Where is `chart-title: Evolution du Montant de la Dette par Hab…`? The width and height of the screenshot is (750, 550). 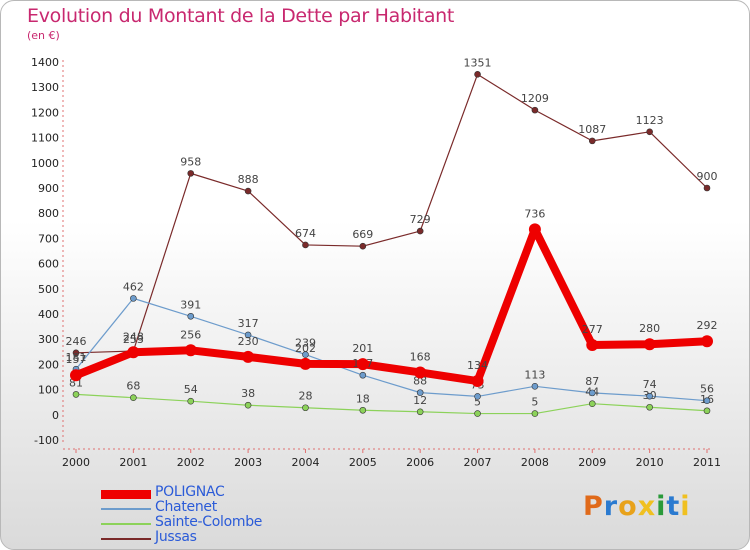
chart-title: Evolution du Montant de la Dette par Hab… is located at coordinates (241, 16).